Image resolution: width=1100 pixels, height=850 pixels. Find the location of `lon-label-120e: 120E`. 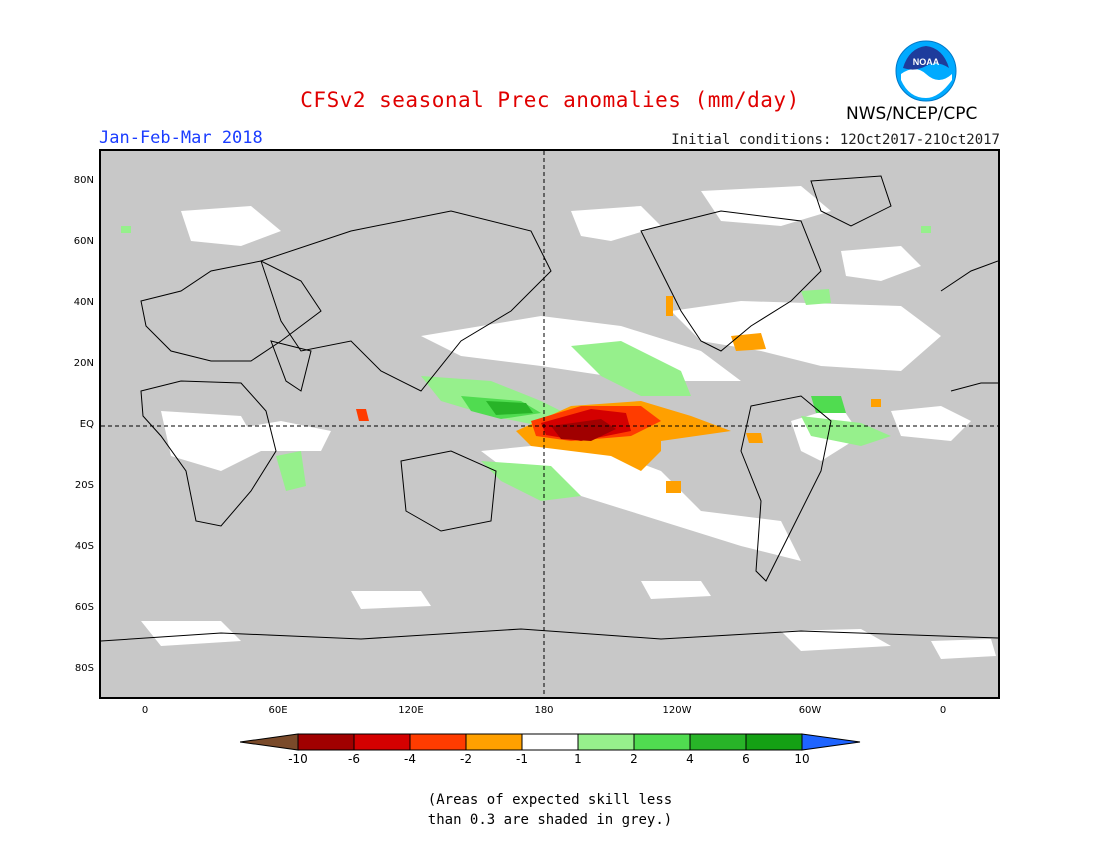

lon-label-120e: 120E is located at coordinates (411, 710).